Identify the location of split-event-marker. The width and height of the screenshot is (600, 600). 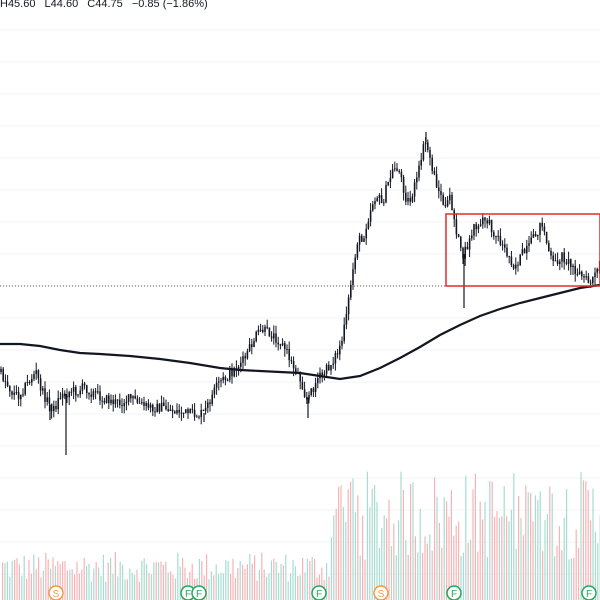
(56, 592).